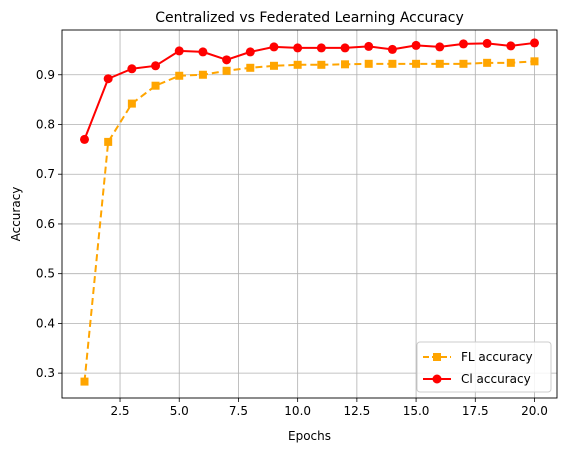 Image resolution: width=567 pixels, height=453 pixels. Describe the element at coordinates (45, 124) in the screenshot. I see `y-tick-label: 0.8` at that location.